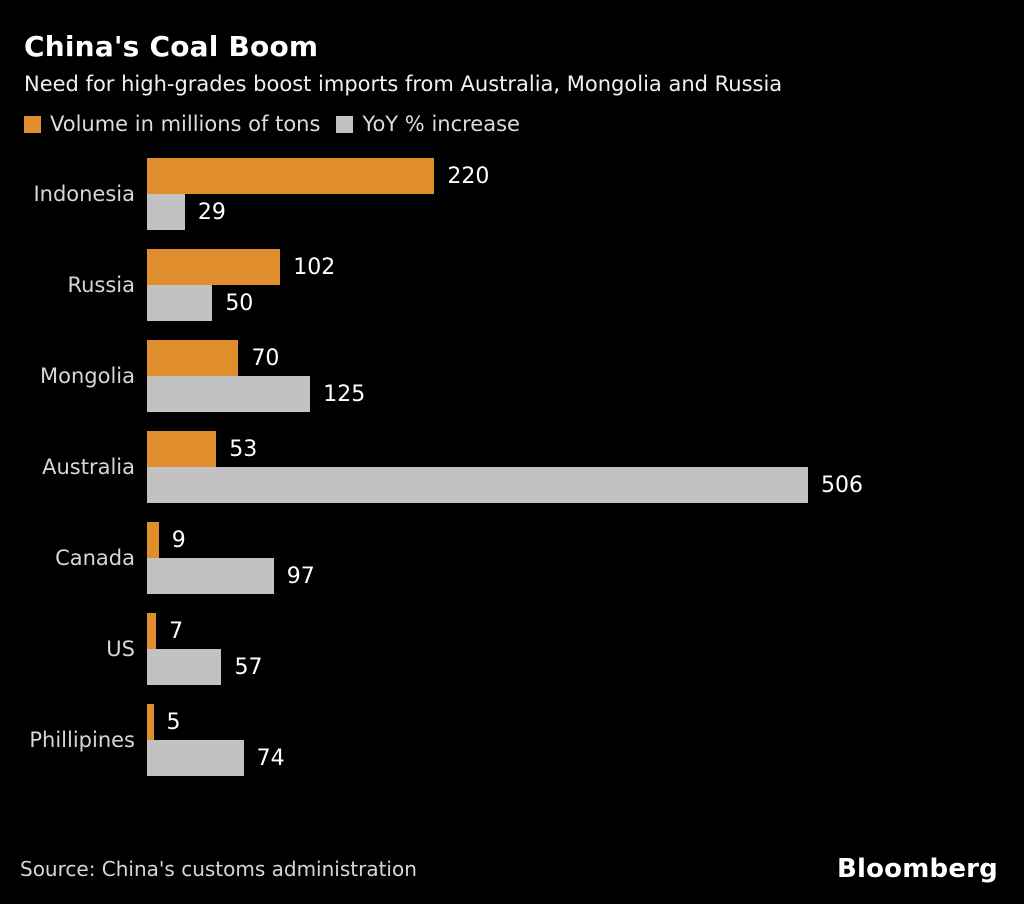 The image size is (1024, 904). I want to click on category-label: Canada, so click(95, 558).